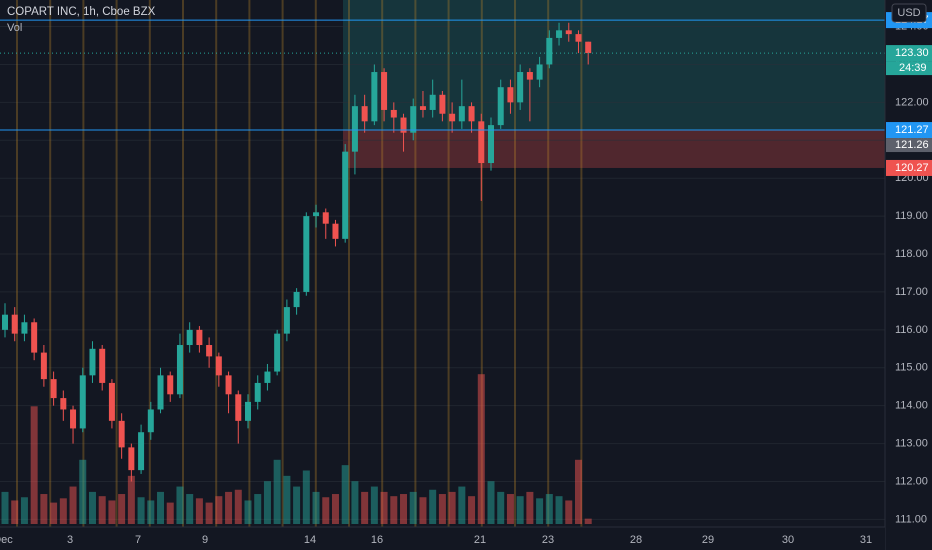 The width and height of the screenshot is (932, 550). I want to click on x-tick-label: 23, so click(548, 540).